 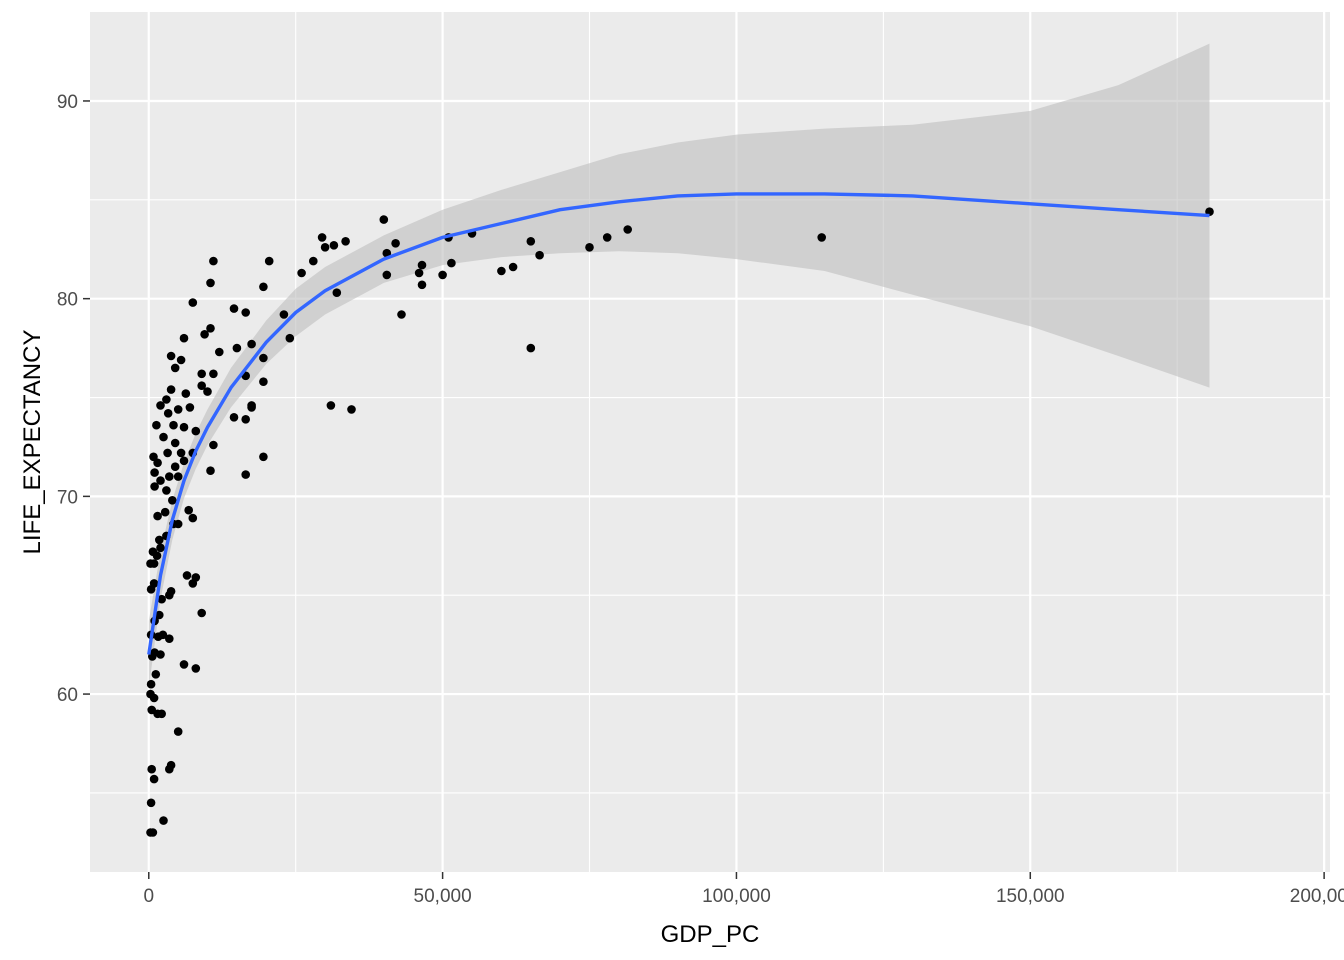 I want to click on y-axis: 60 70 80 90, so click(x=73, y=399).